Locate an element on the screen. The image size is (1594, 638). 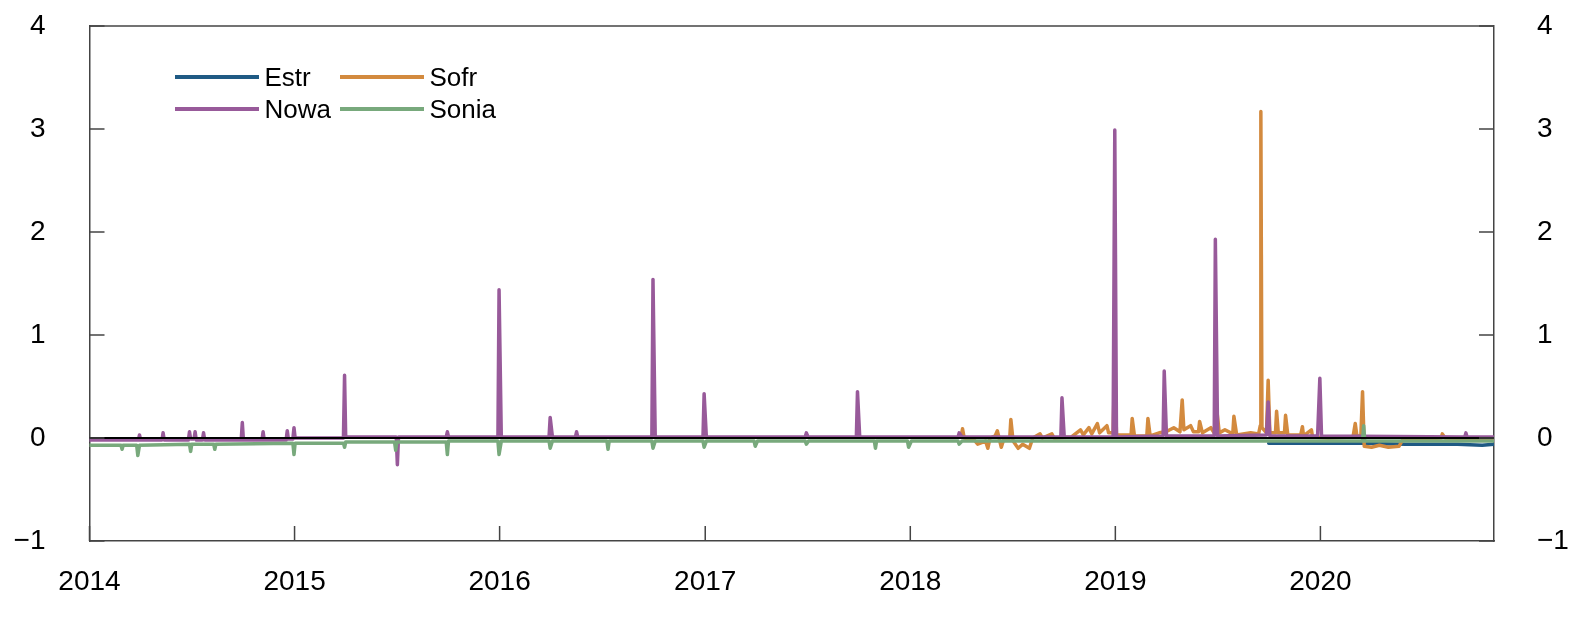
y2-tick-label: 4 is located at coordinates (1545, 24).